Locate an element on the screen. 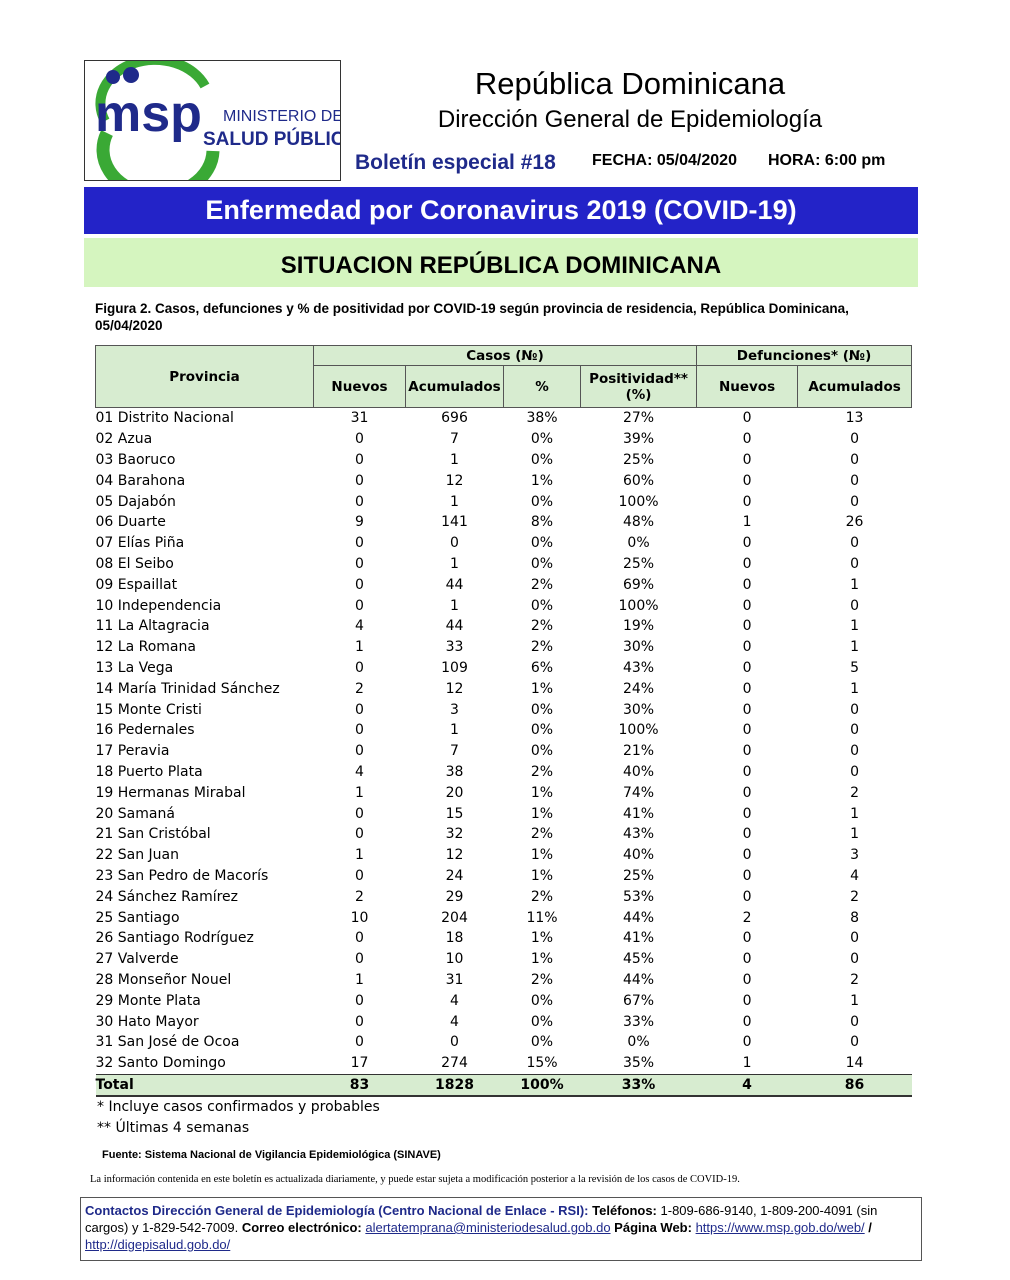  cell: 09 Espaillat is located at coordinates (136, 584).